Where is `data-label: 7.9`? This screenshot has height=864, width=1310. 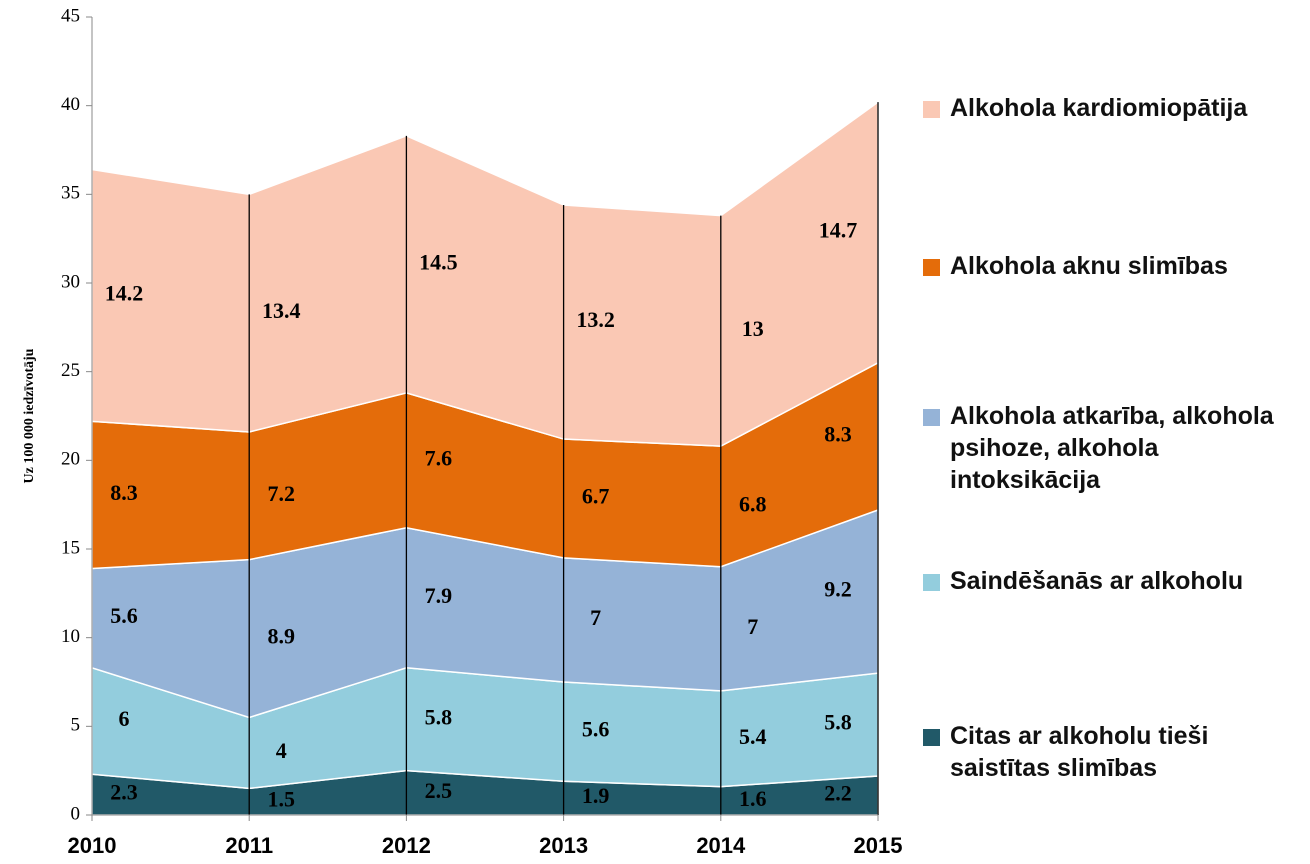
data-label: 7.9 is located at coordinates (439, 595).